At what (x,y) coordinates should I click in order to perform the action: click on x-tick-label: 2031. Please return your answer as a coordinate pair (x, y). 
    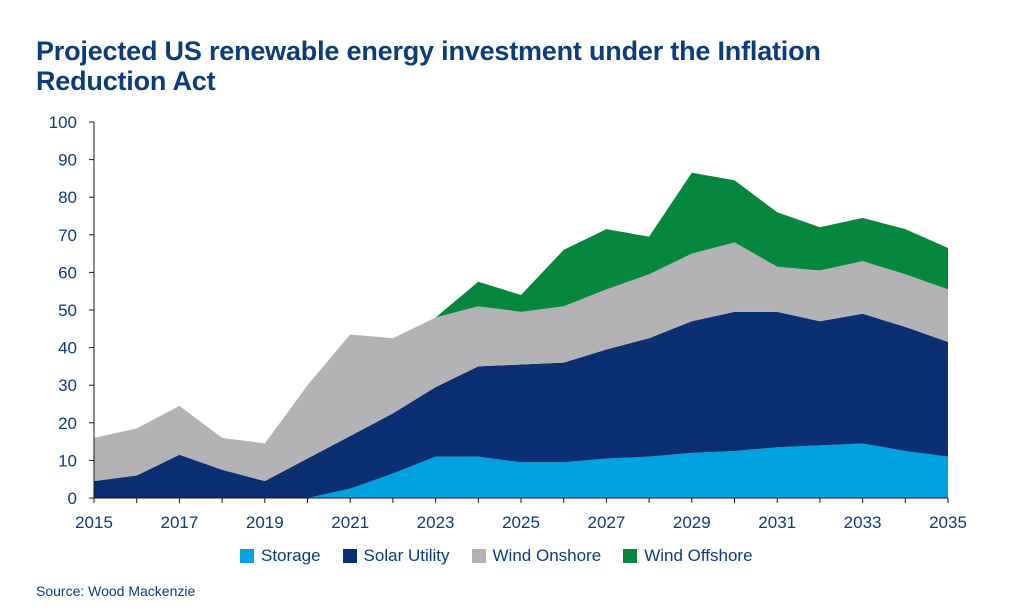
    Looking at the image, I should click on (777, 522).